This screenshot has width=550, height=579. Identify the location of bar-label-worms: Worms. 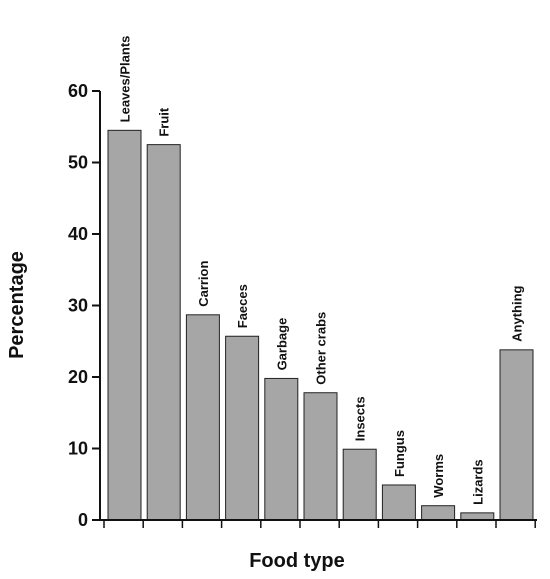
(438, 476).